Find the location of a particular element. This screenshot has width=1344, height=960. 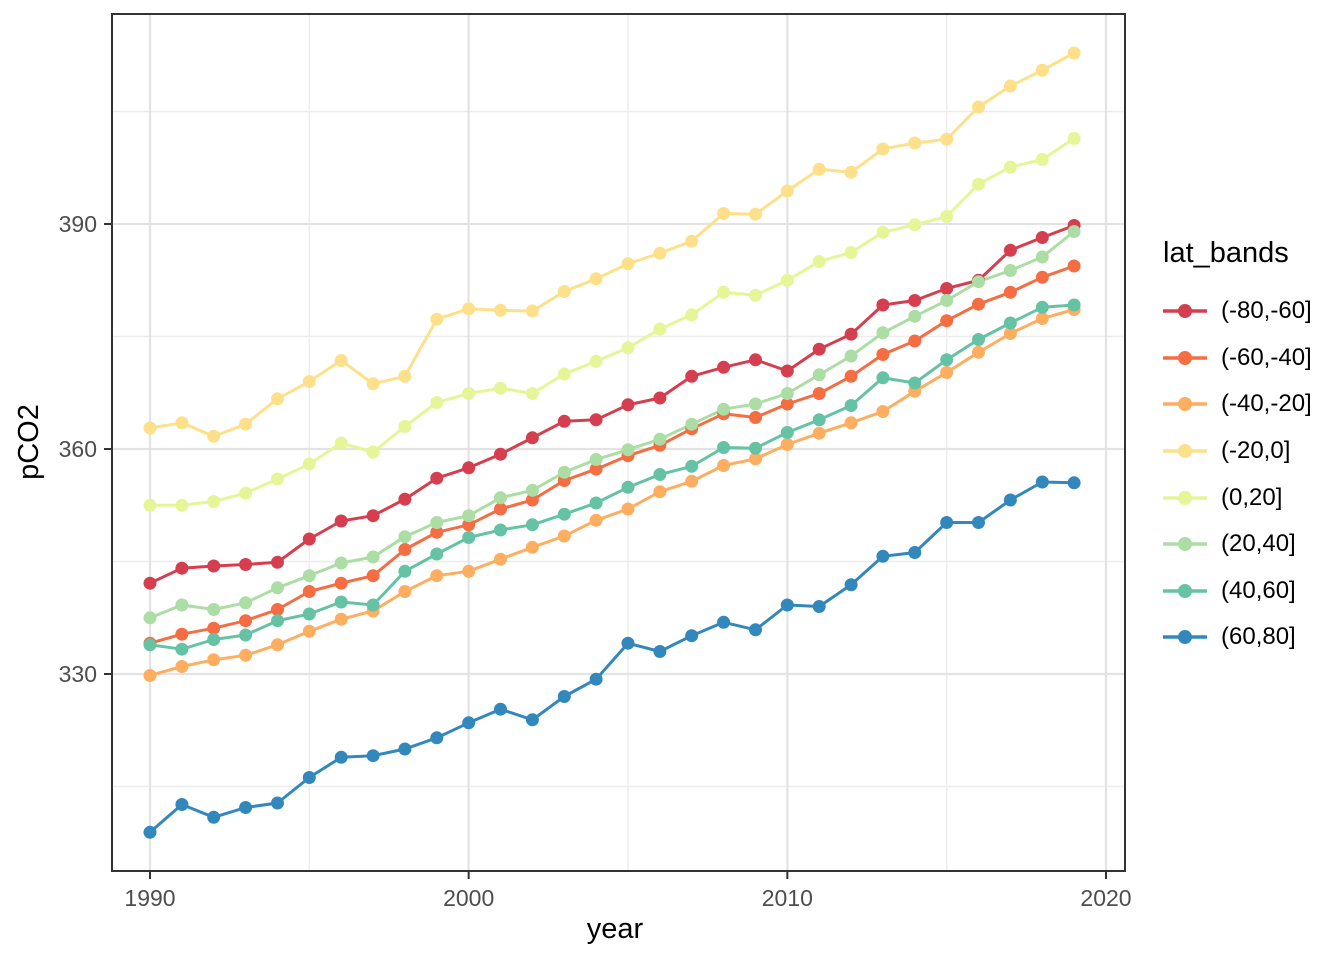

legend-item: (20,40] is located at coordinates (1252, 544).